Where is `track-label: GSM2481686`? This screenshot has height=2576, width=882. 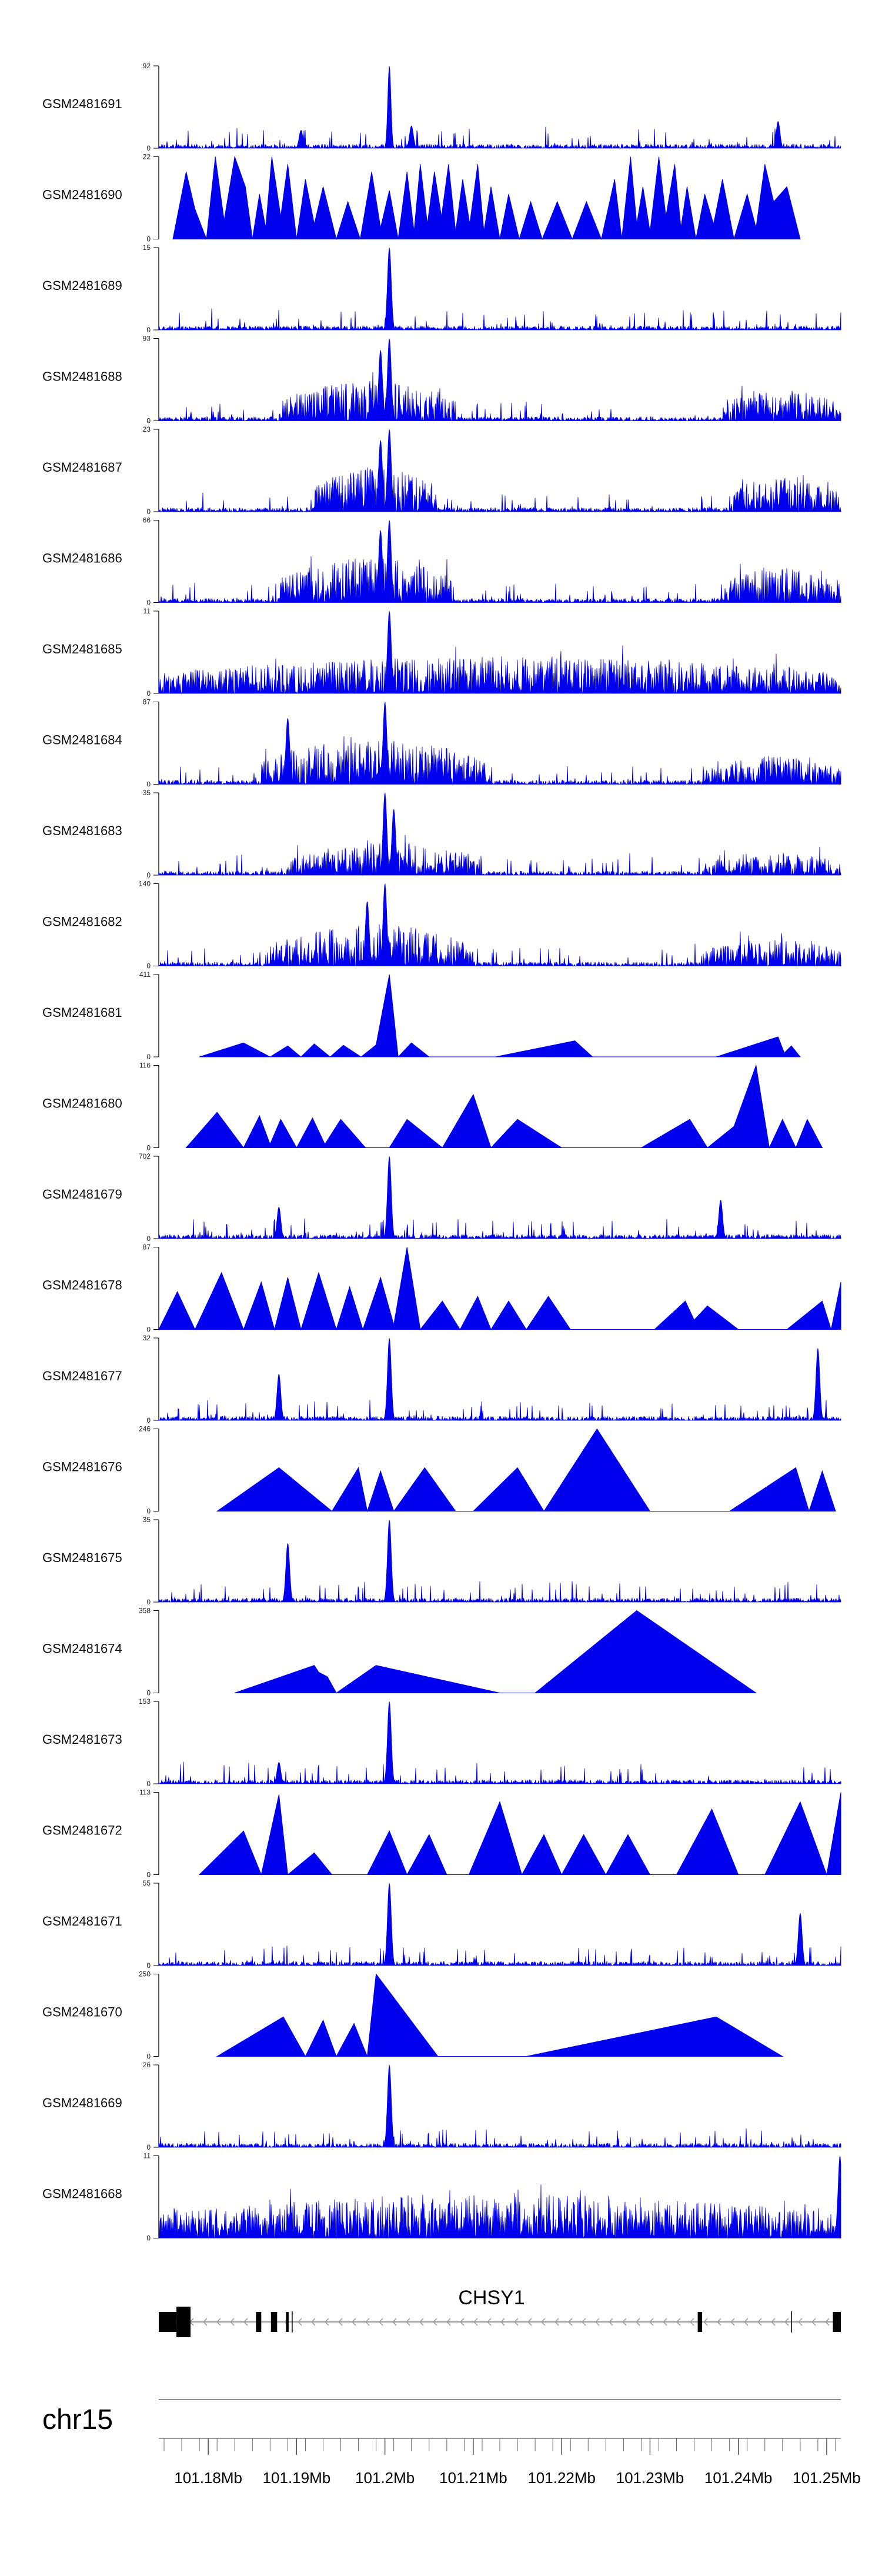
track-label: GSM2481686 is located at coordinates (82, 558).